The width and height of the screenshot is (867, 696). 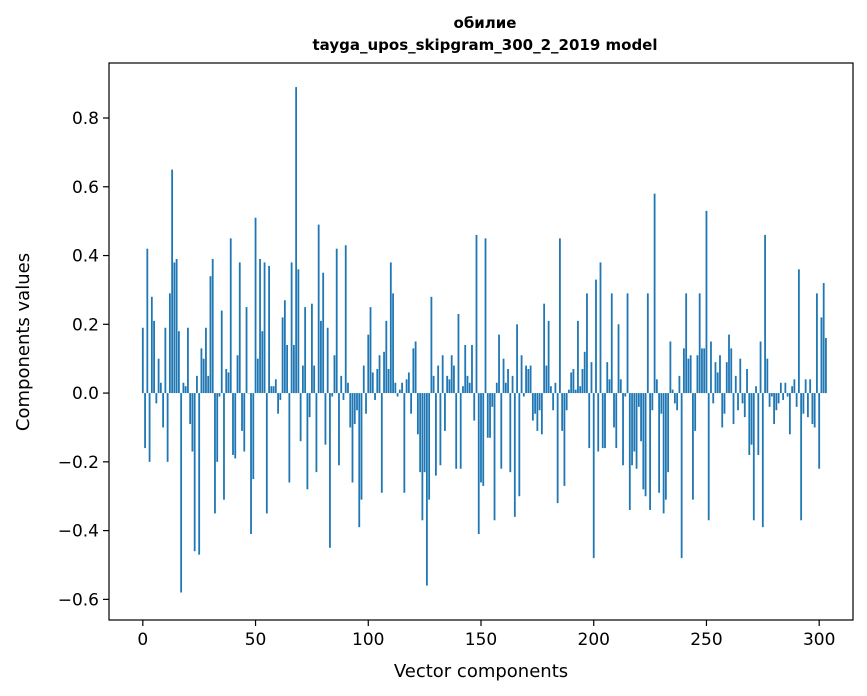 What do you see at coordinates (85, 188) in the screenshot?
I see `y-tick-label: 0.6` at bounding box center [85, 188].